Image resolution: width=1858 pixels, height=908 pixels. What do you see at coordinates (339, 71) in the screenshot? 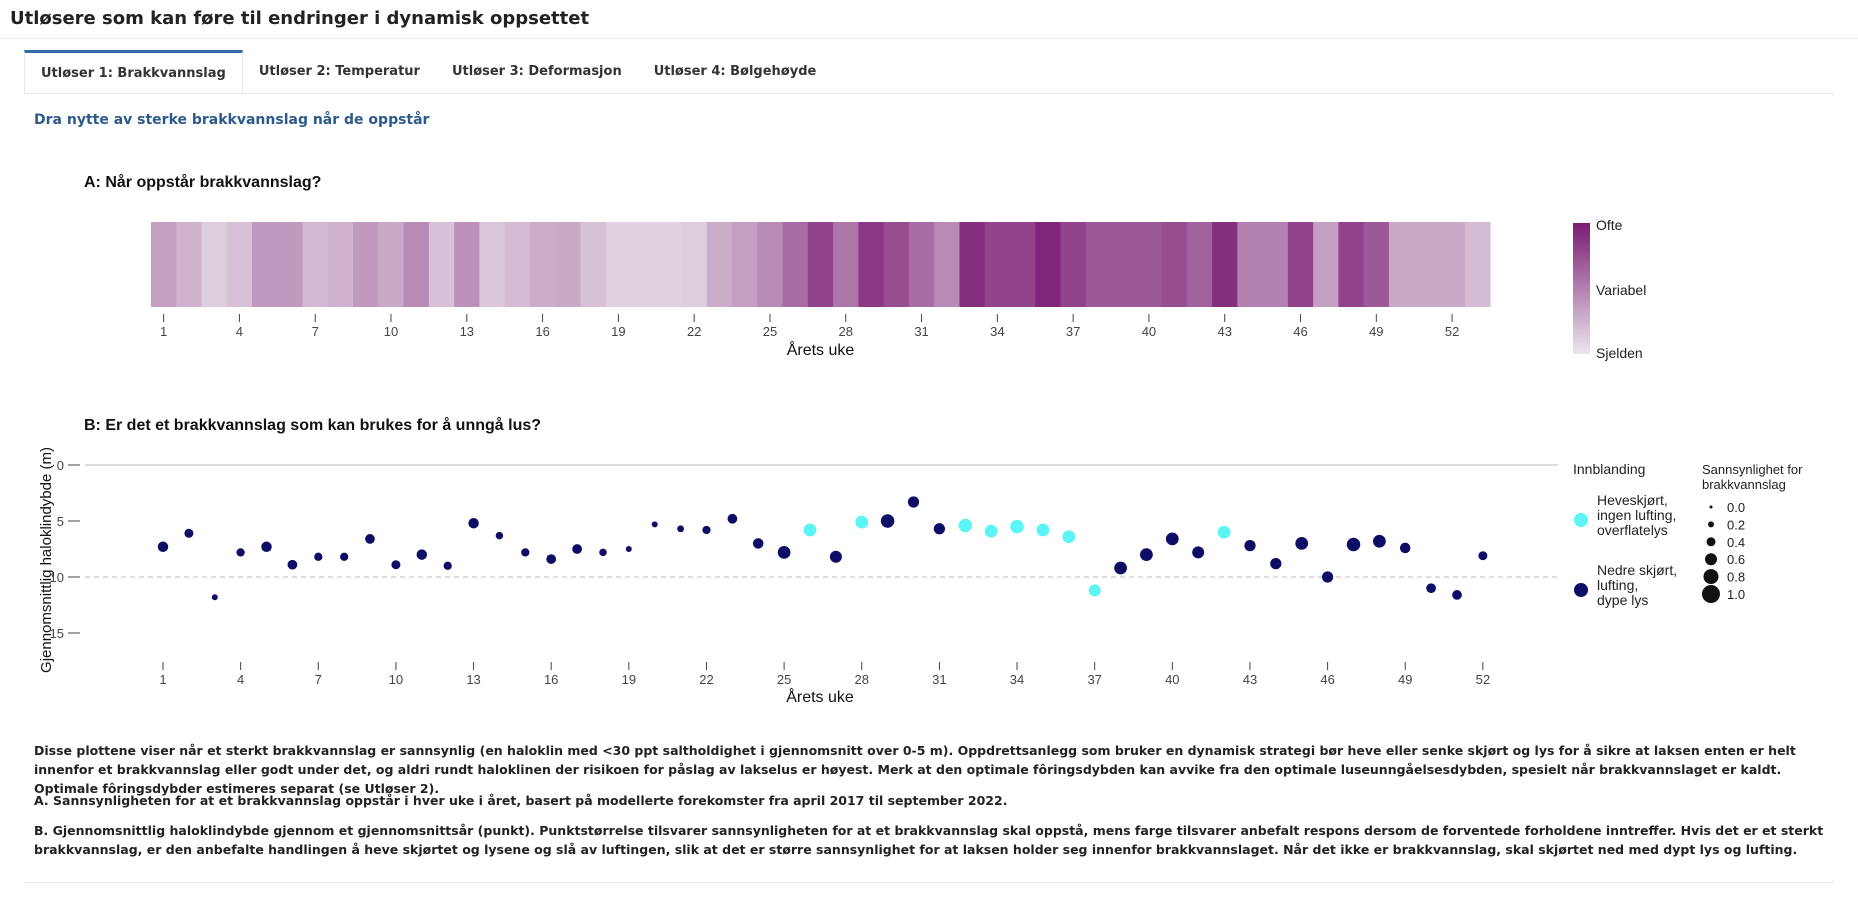
I see `tab-temperatur: Utløser 2: Temperatur` at bounding box center [339, 71].